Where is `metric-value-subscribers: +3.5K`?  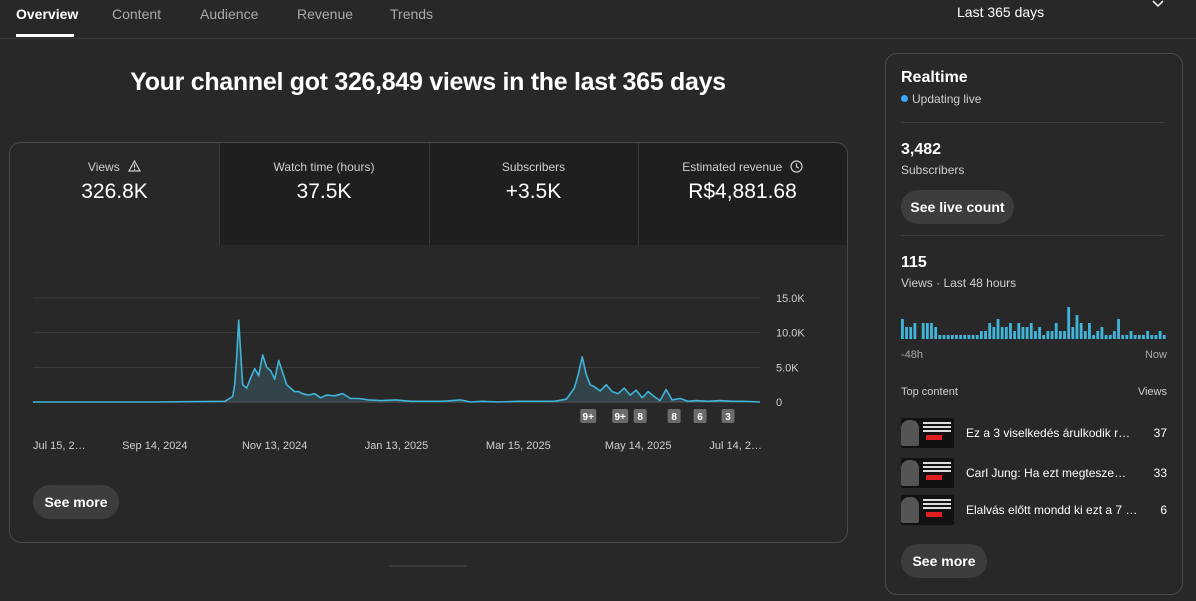 metric-value-subscribers: +3.5K is located at coordinates (533, 191).